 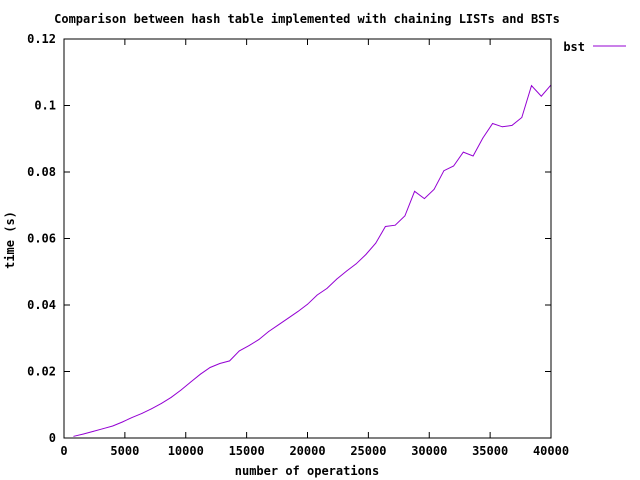 What do you see at coordinates (368, 451) in the screenshot?
I see `x-tick-label: 25000` at bounding box center [368, 451].